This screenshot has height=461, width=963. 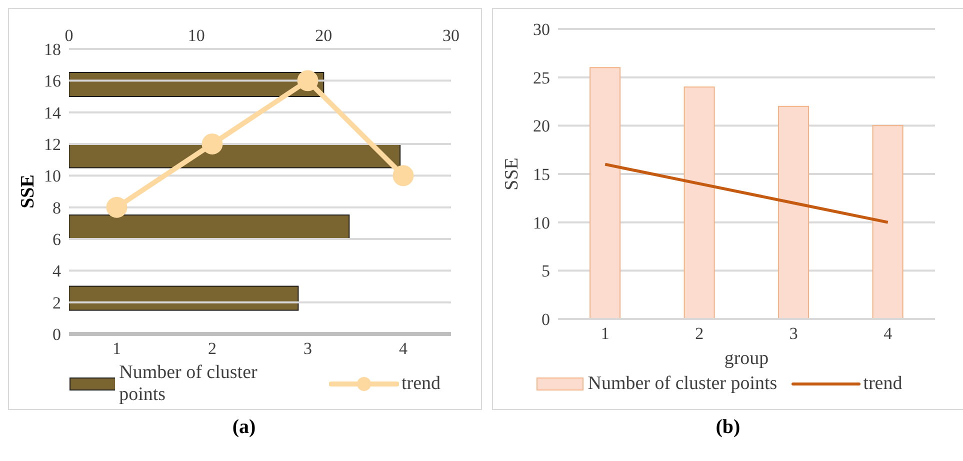 What do you see at coordinates (746, 358) in the screenshot?
I see `x-axis-title: group` at bounding box center [746, 358].